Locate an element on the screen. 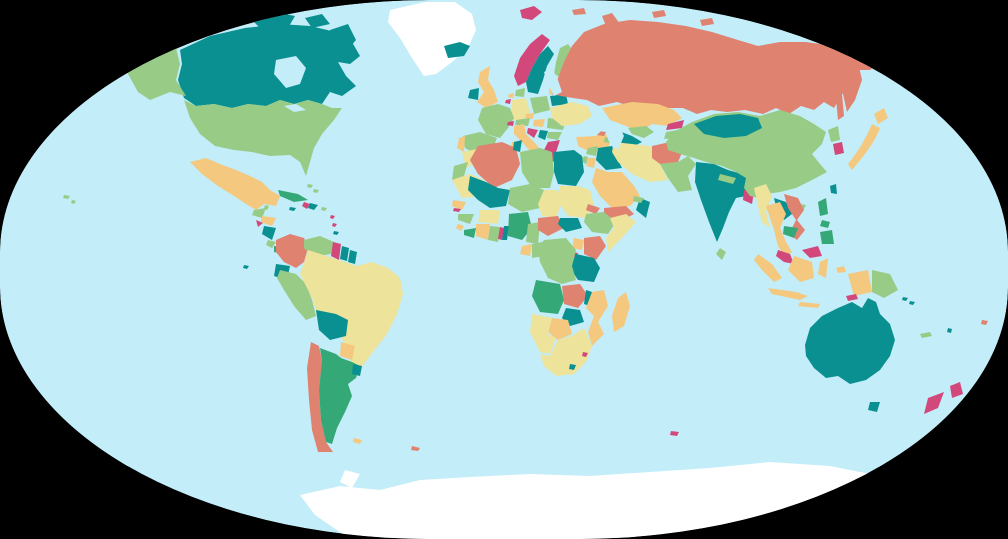 This screenshot has width=1008, height=539. region-myanmar is located at coordinates (763, 206).